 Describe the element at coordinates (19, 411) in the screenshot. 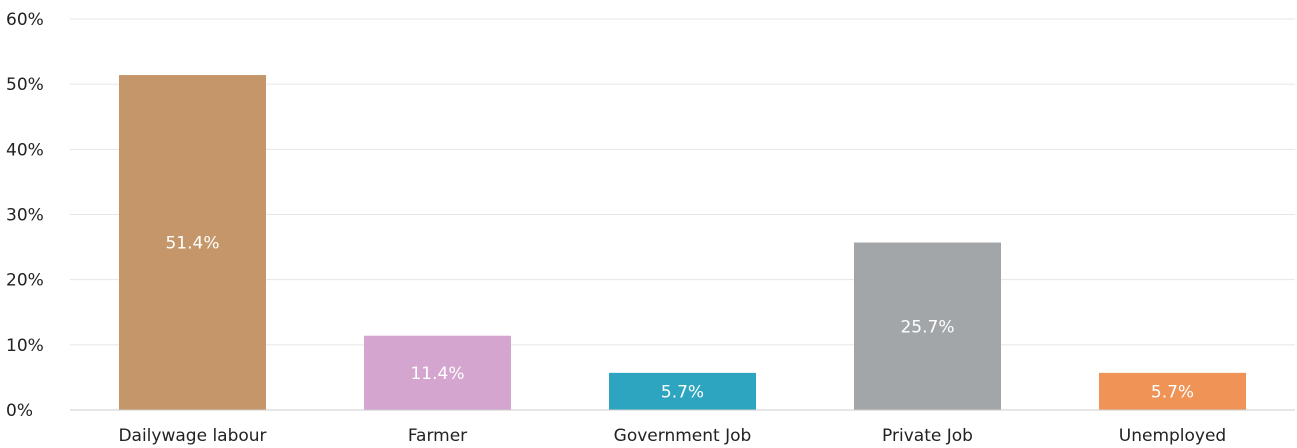

I see `y-tick-label: 0%` at that location.